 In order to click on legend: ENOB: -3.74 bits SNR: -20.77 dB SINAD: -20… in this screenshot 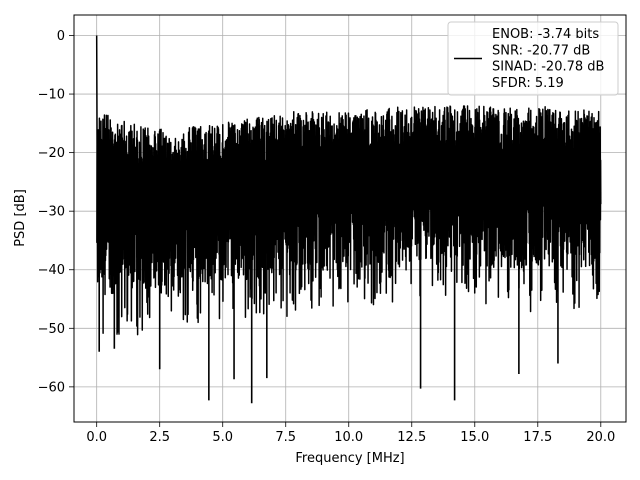, I will do `click(533, 58)`.